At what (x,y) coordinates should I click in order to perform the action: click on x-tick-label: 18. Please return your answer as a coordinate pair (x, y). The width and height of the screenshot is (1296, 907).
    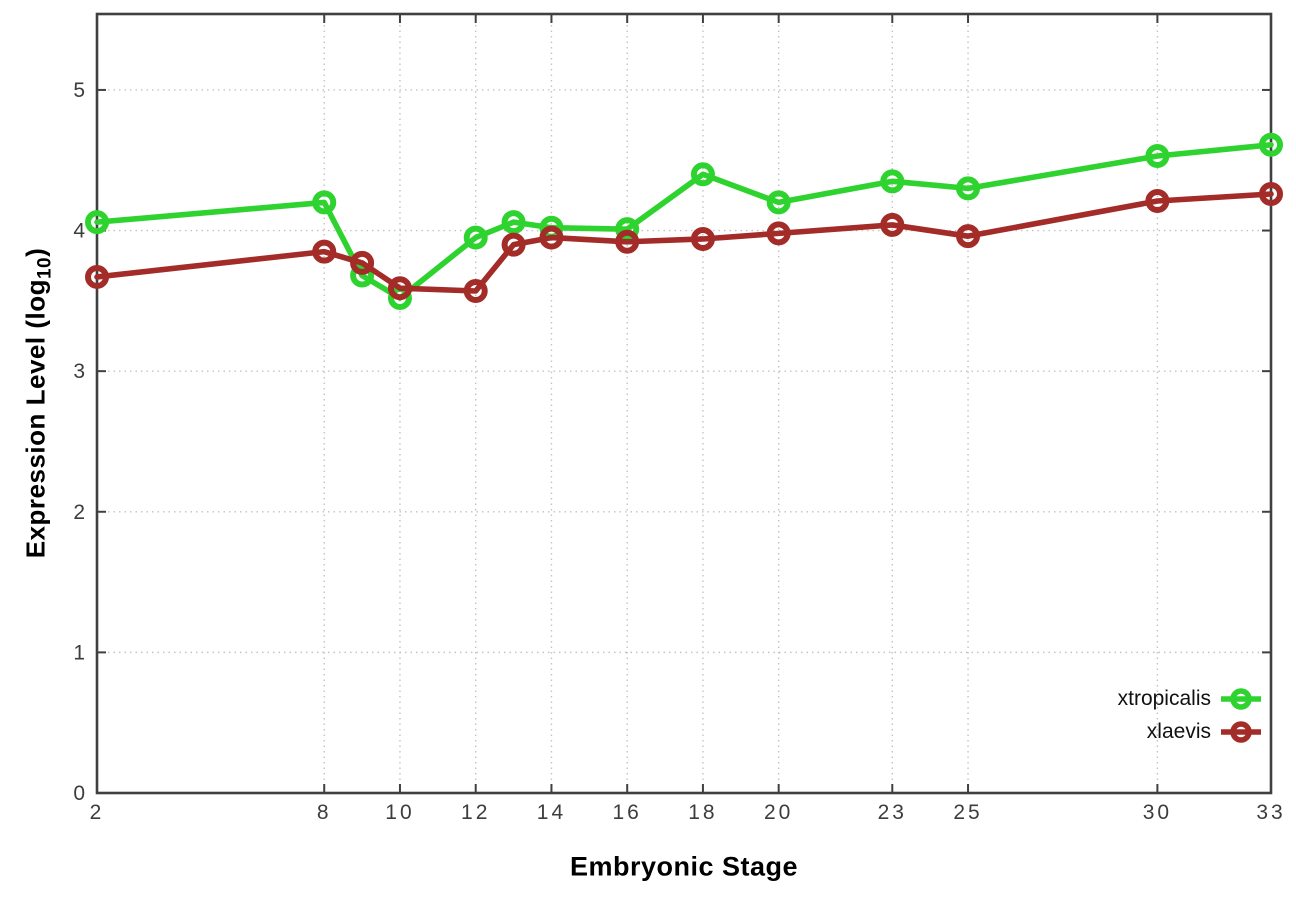
    Looking at the image, I should click on (702, 812).